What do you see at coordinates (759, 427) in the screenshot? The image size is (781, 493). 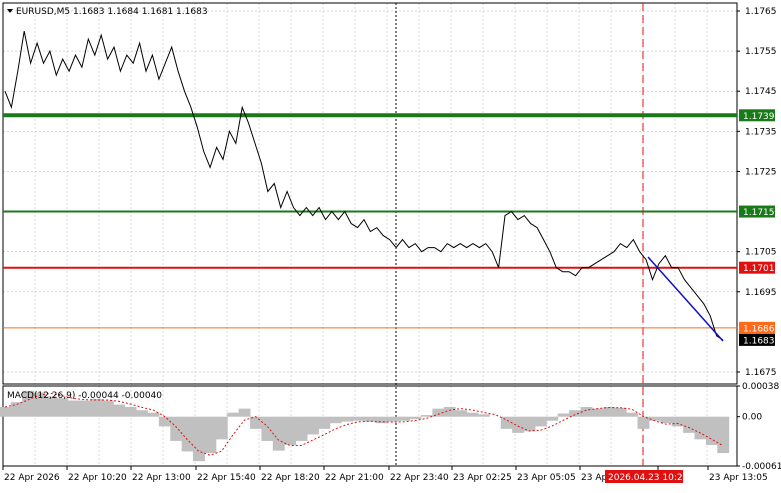 I see `macd-axis: 0.00038 0.00 -0.00061` at bounding box center [759, 427].